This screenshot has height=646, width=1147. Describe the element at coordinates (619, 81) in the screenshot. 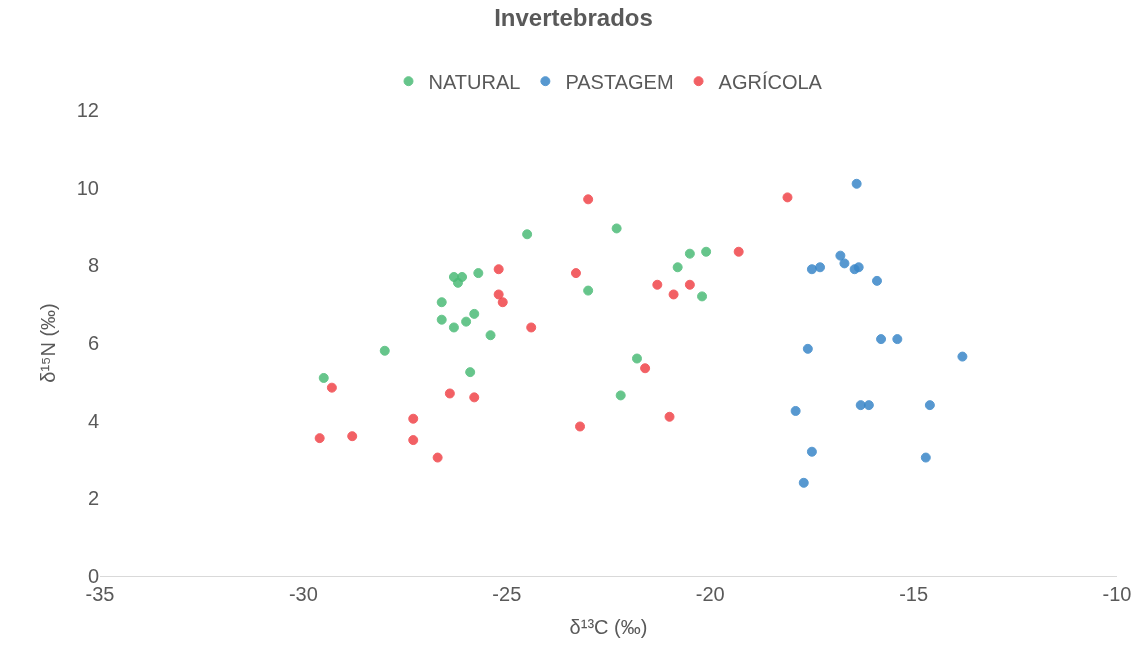

I see `legend-label: PASTAGEM` at that location.